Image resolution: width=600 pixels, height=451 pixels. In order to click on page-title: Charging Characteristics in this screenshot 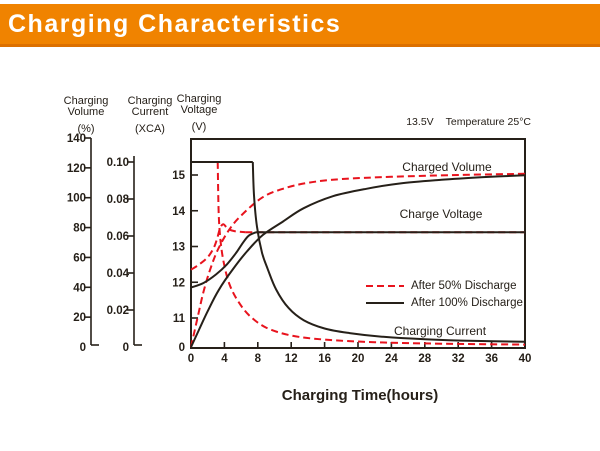, I will do `click(175, 23)`.